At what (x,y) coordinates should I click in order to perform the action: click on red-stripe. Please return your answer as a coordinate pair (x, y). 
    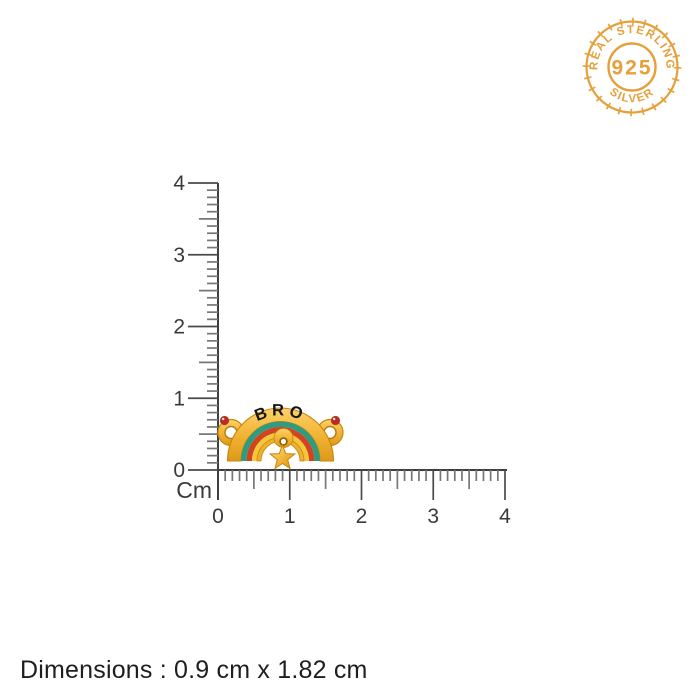
    Looking at the image, I should click on (280, 444).